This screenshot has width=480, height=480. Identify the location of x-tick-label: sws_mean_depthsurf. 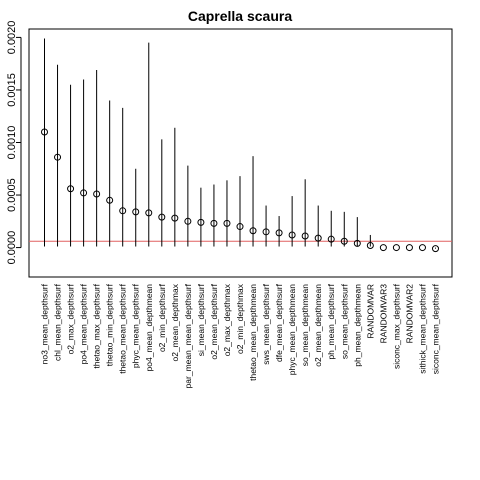
(266, 323).